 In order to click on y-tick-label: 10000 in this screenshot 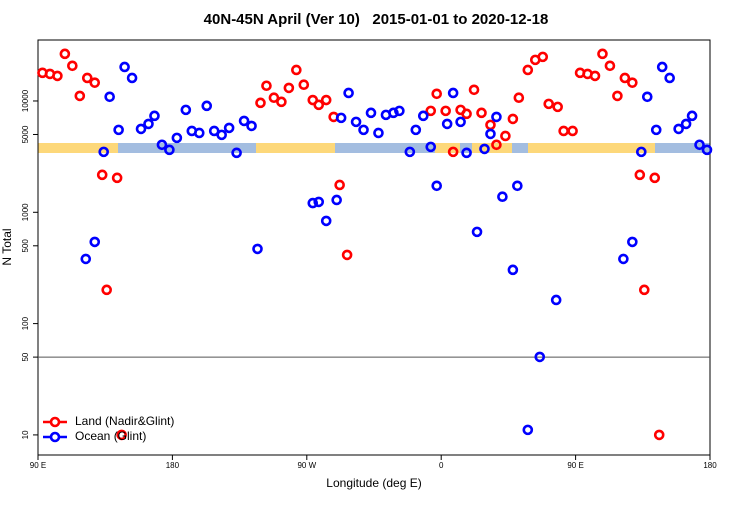, I will do `click(25, 100)`.